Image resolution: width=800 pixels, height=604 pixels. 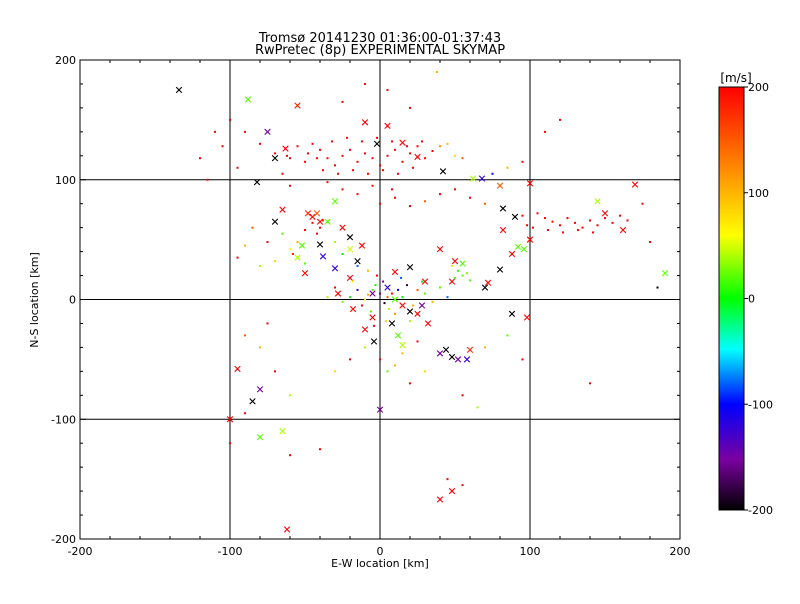 What do you see at coordinates (530, 551) in the screenshot?
I see `x-tick-label: 100` at bounding box center [530, 551].